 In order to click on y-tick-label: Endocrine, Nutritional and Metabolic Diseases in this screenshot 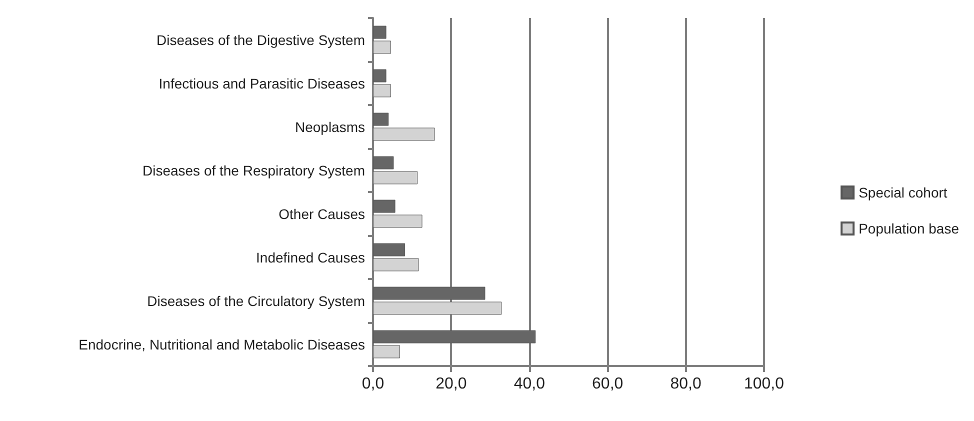, I will do `click(221, 344)`.